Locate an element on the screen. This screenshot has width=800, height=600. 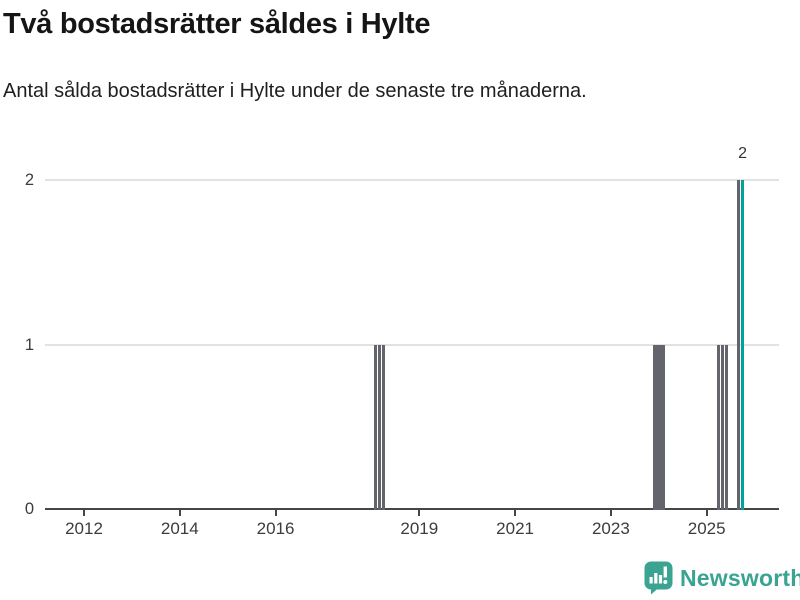
y-axis-label-0: 0 is located at coordinates (29, 509).